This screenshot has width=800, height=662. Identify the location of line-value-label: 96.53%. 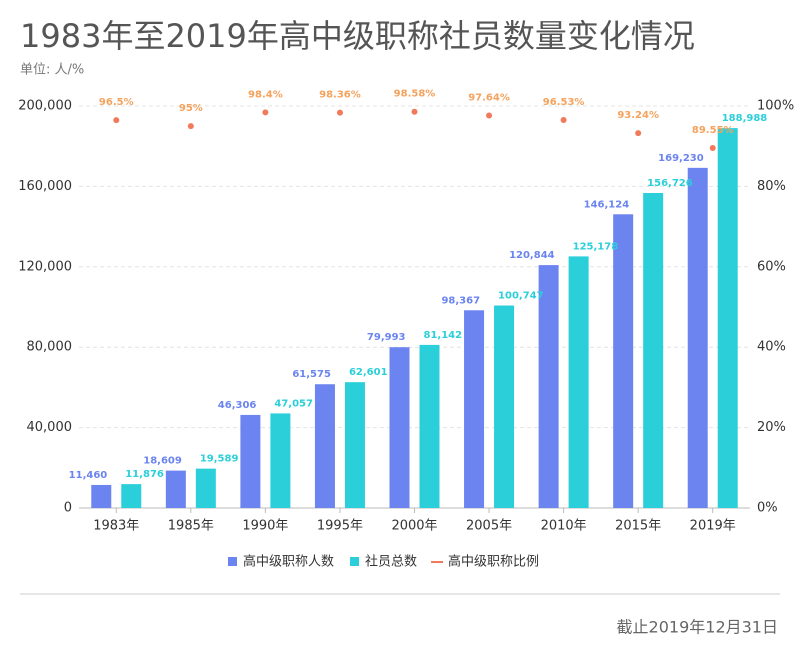
(564, 102).